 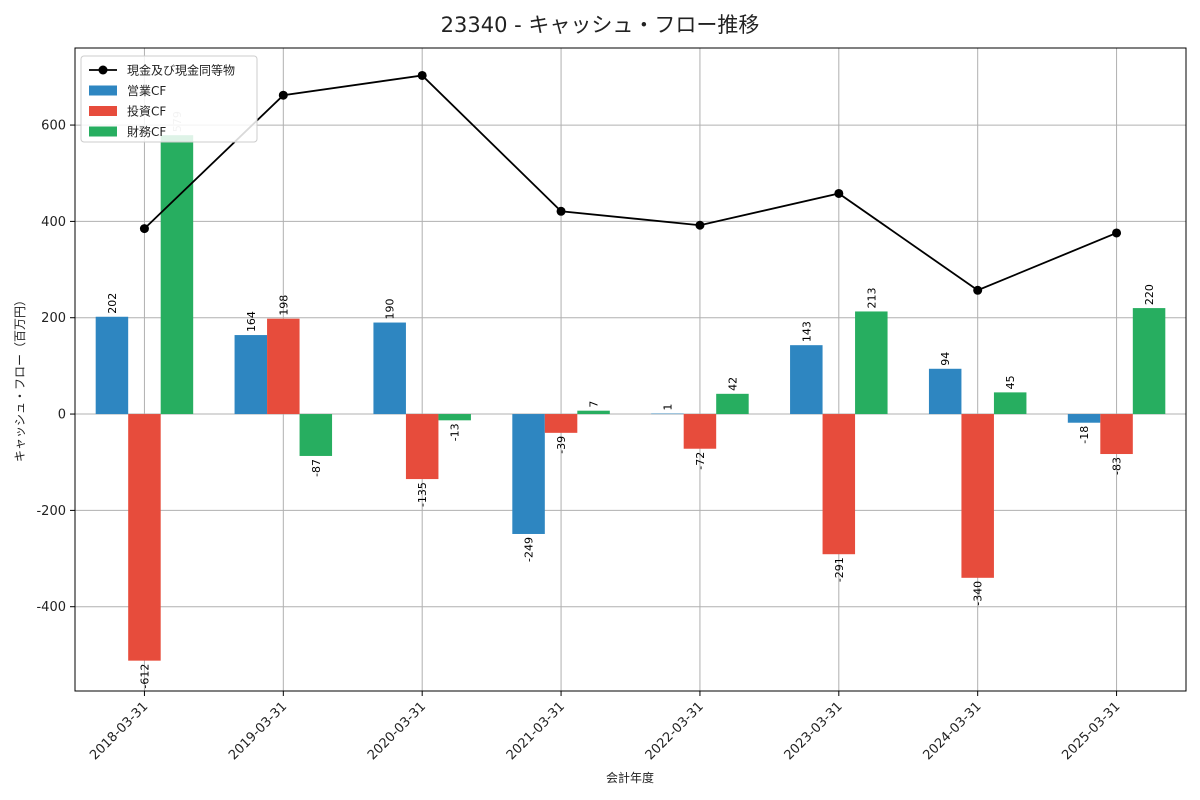 I want to click on x-tick-label: 2023-03-31, so click(x=814, y=731).